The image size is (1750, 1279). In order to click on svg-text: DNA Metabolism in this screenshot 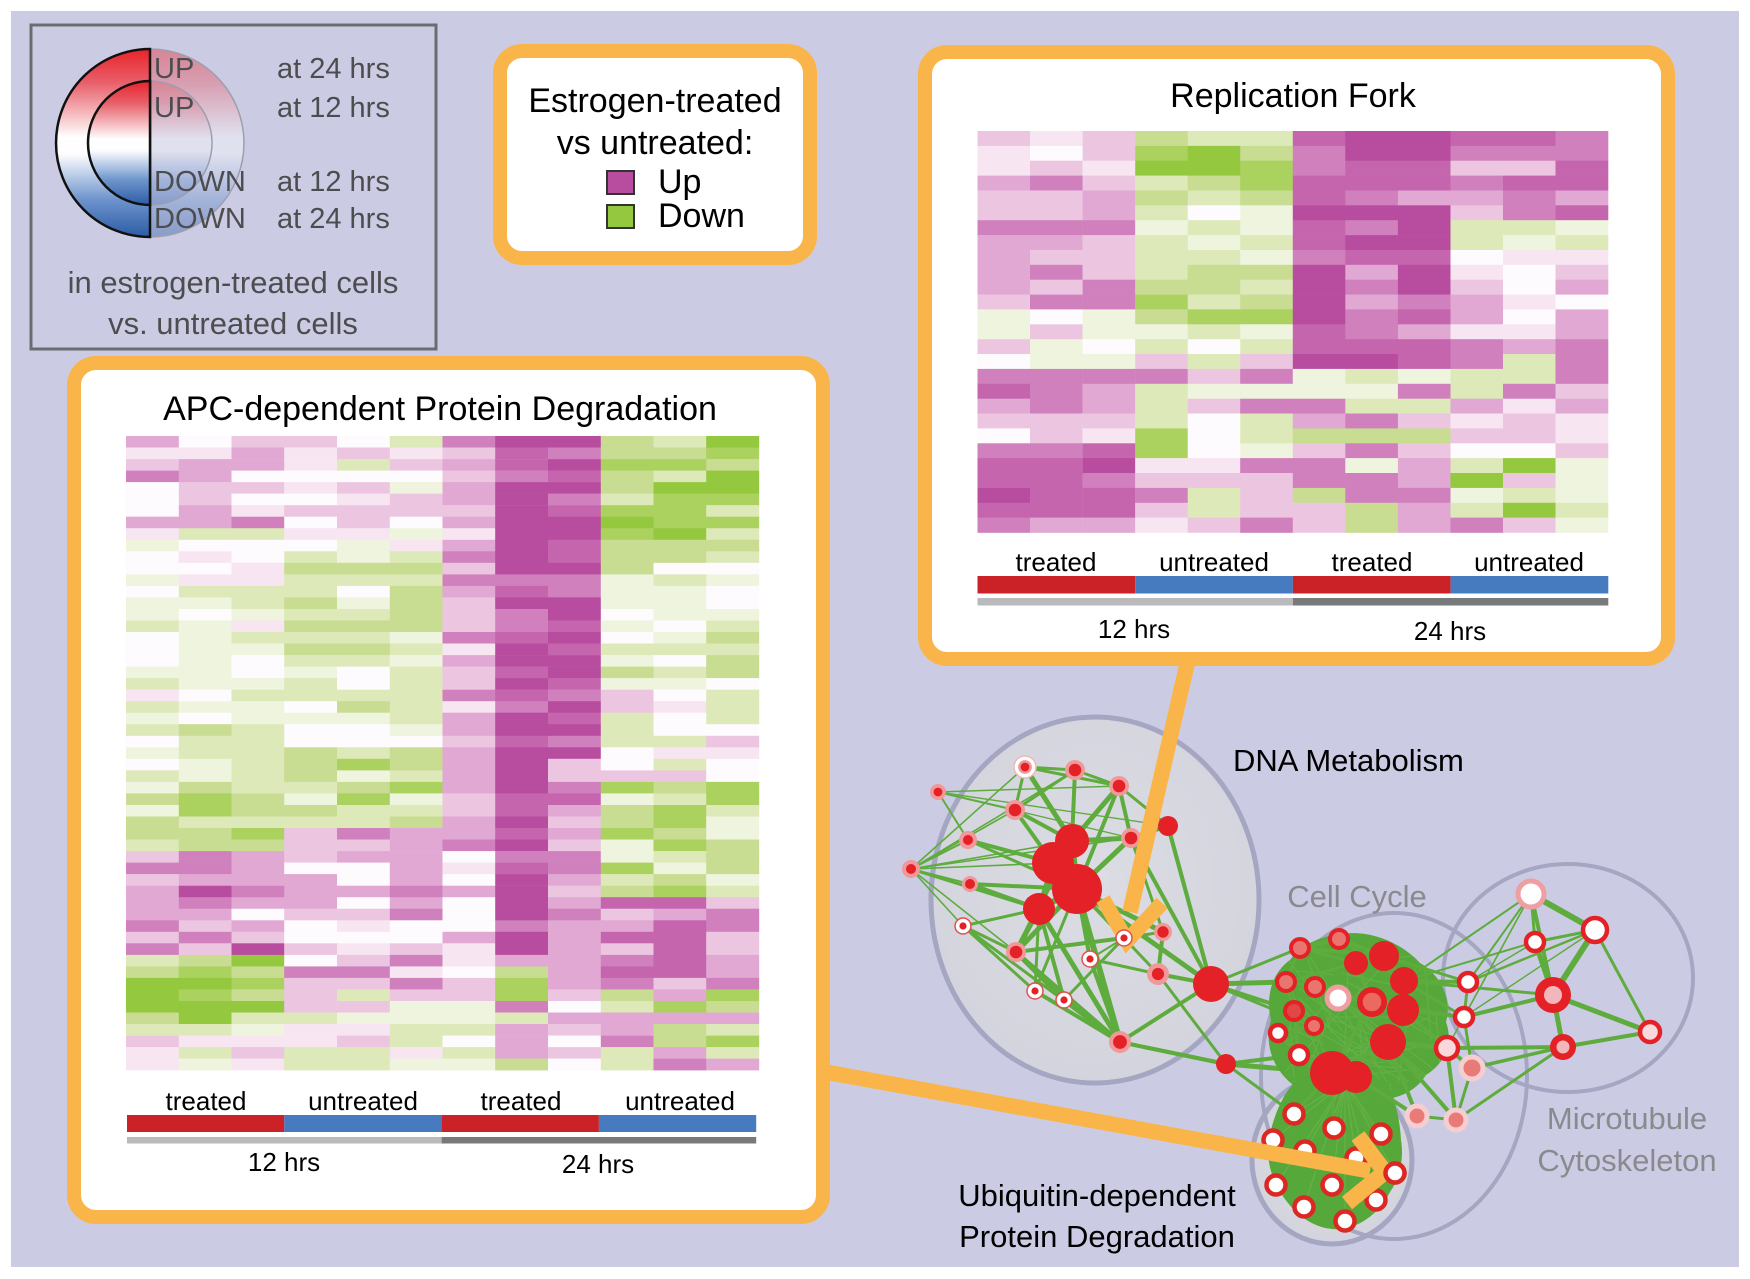, I will do `click(1348, 760)`.